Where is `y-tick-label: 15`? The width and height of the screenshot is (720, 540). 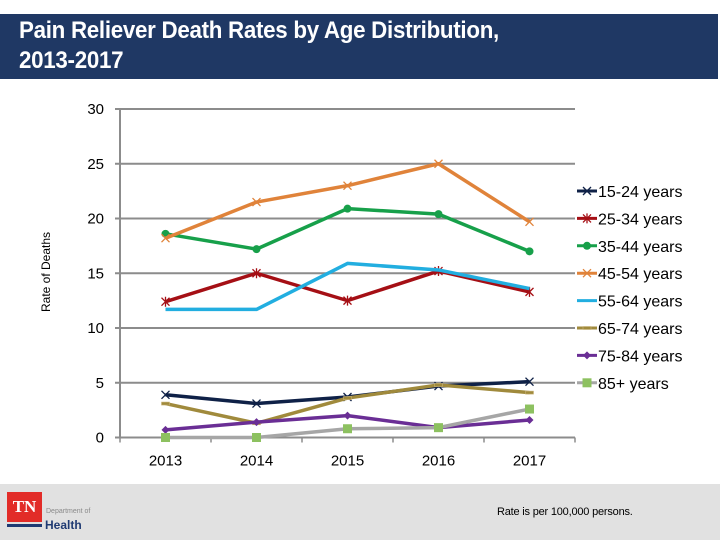
y-tick-label: 15 is located at coordinates (95, 273).